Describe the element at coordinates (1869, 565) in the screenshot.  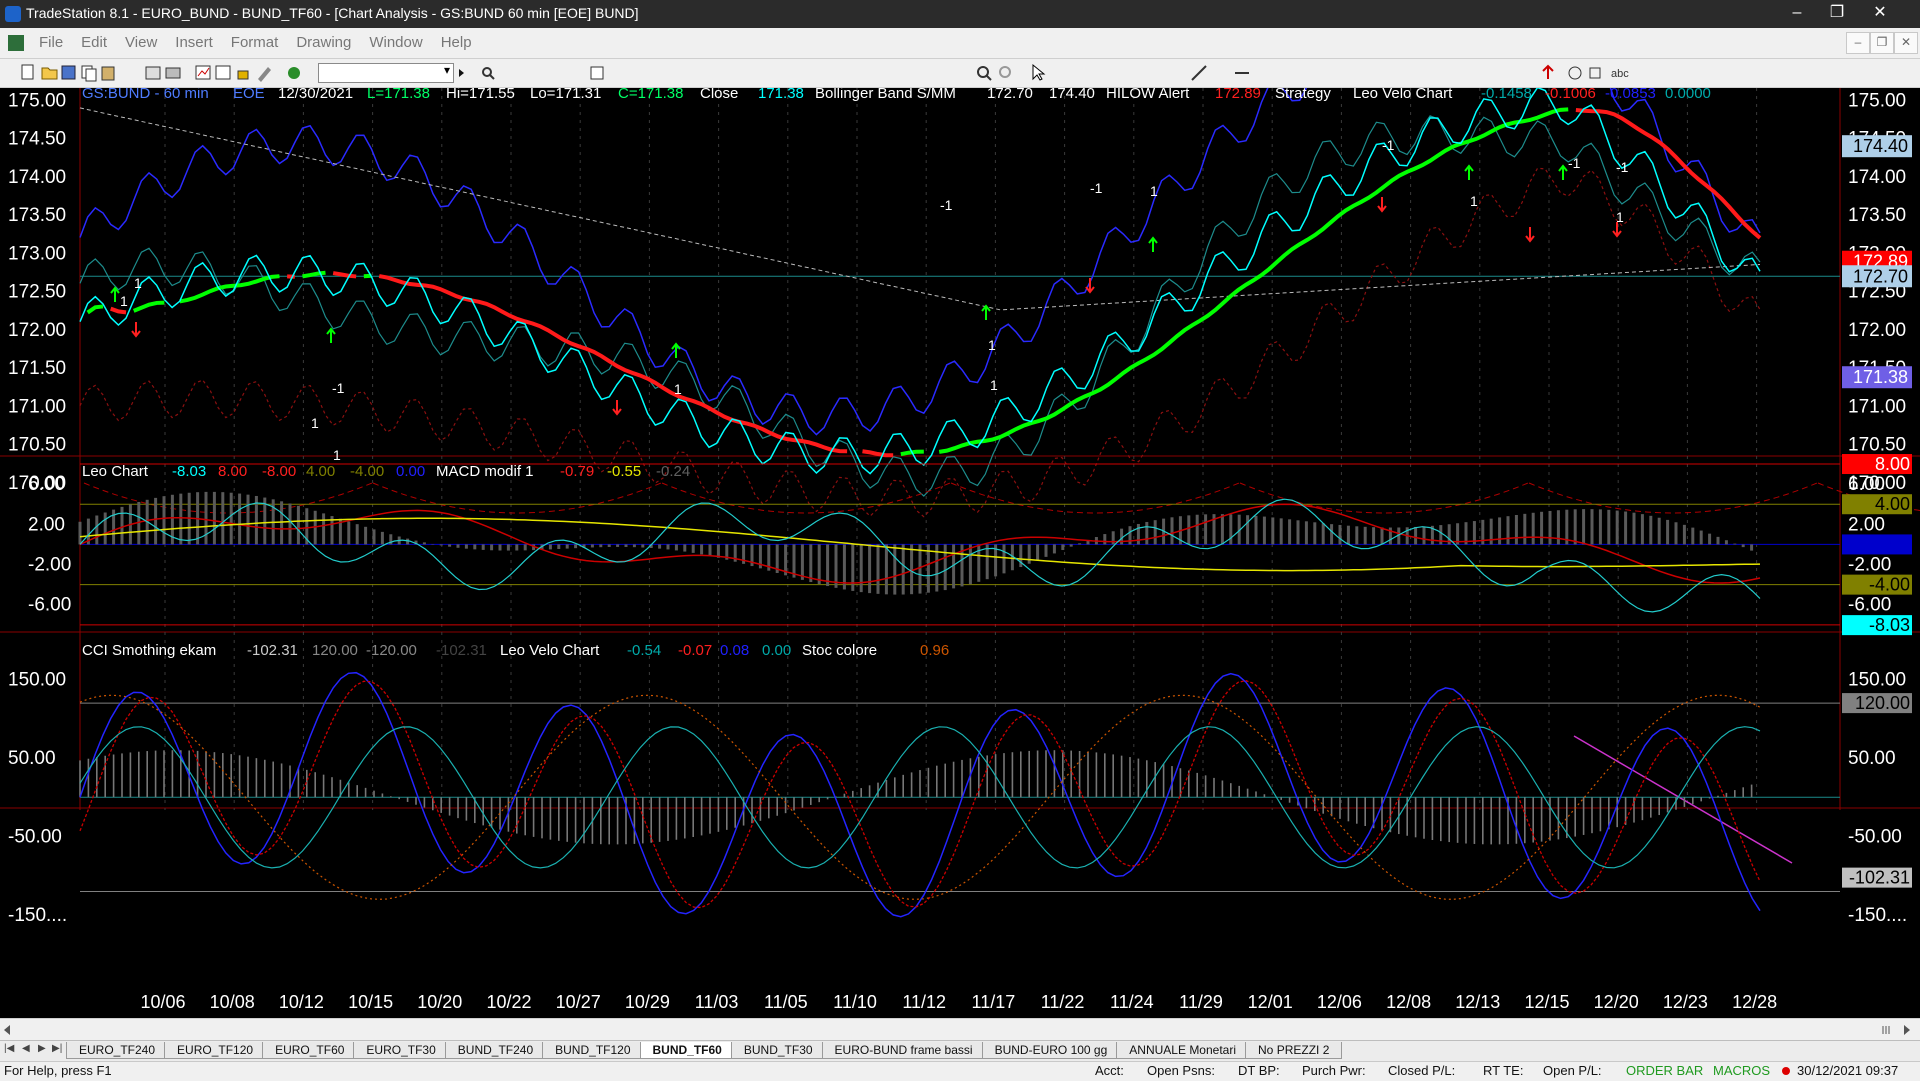
I see `leo-axis-label-right: -2.00` at that location.